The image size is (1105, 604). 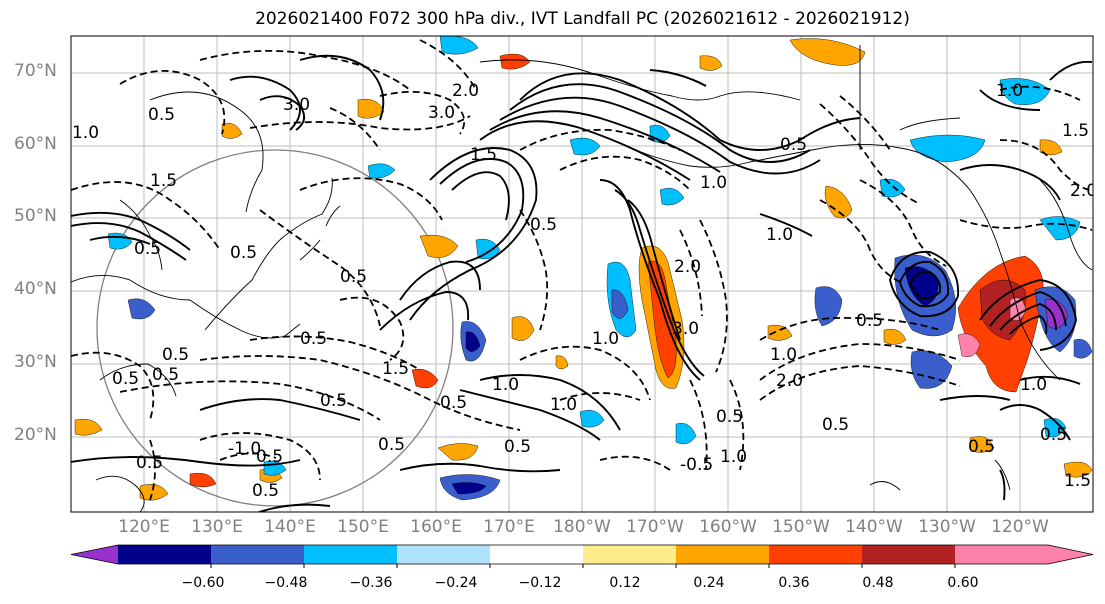 What do you see at coordinates (582, 527) in the screenshot?
I see `lon-label: 180°W` at bounding box center [582, 527].